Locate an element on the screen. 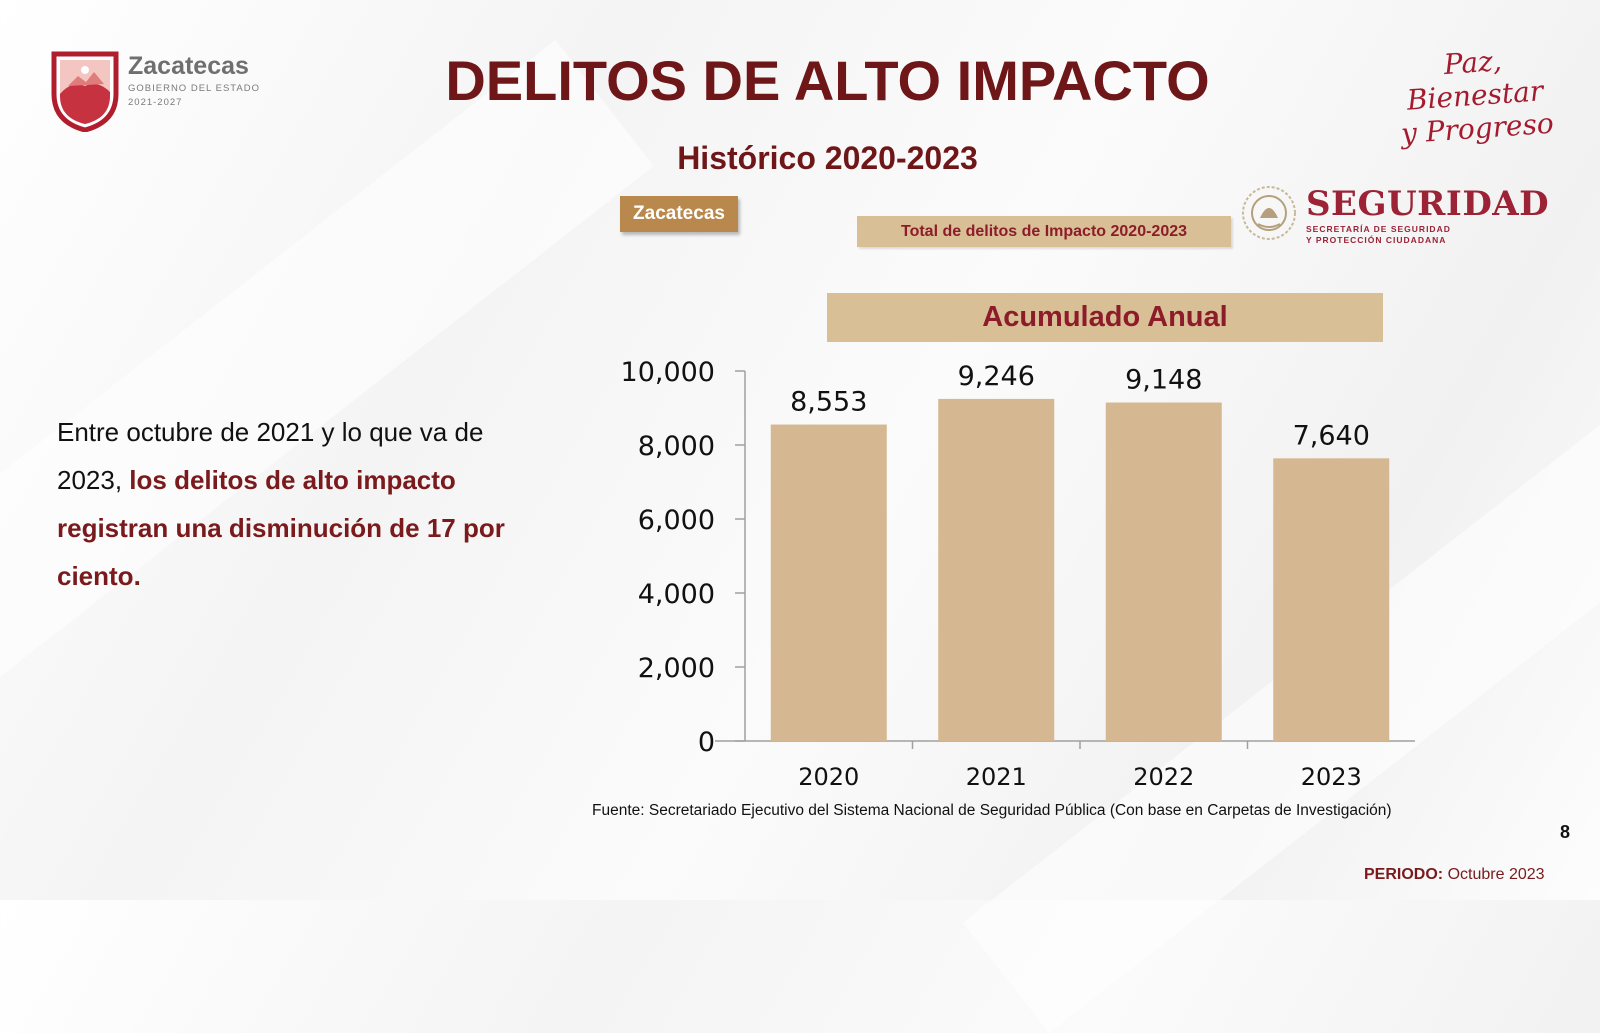 This screenshot has width=1600, height=1033. x-tick-label: 2023 is located at coordinates (1331, 777).